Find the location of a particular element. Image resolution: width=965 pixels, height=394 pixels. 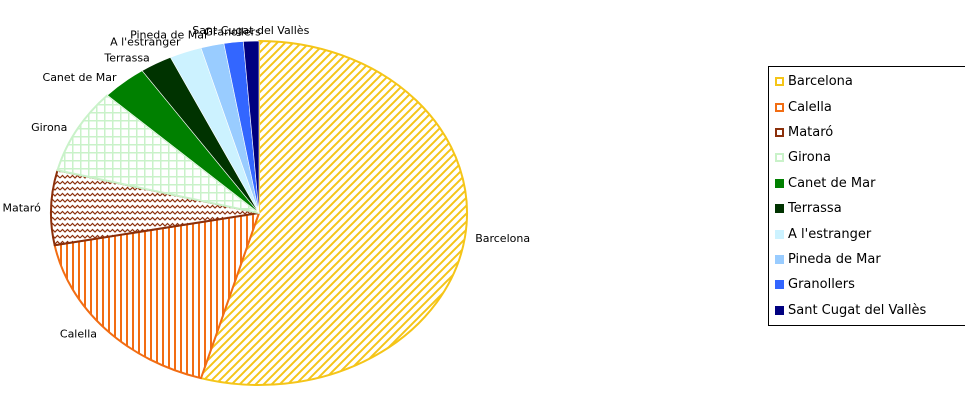

legend-item-granollers: Granollers is located at coordinates (868, 284).